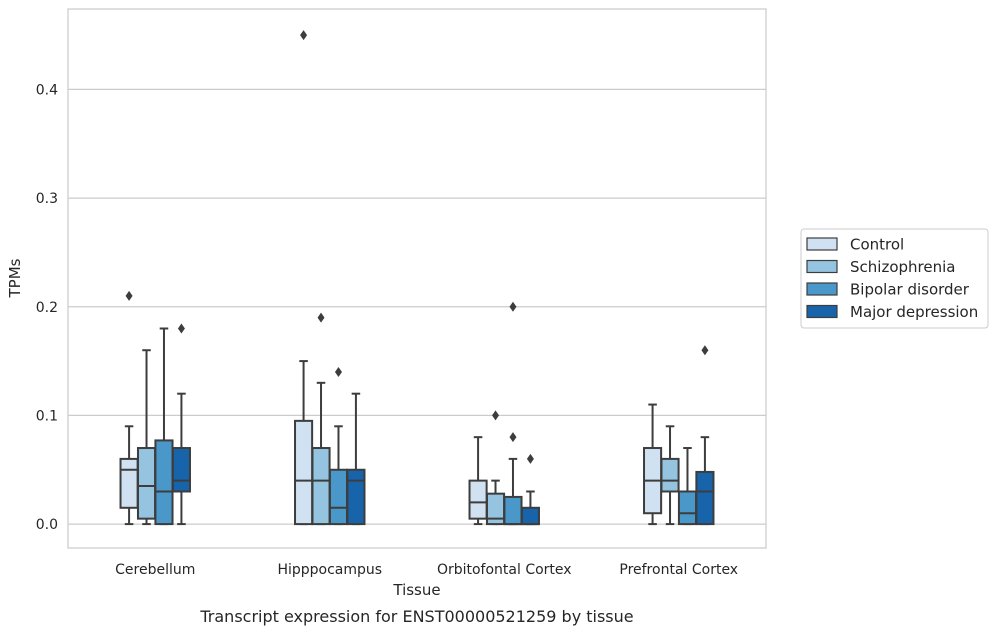 This screenshot has width=997, height=634. What do you see at coordinates (416, 590) in the screenshot?
I see `x-axis-title: Tissue` at bounding box center [416, 590].